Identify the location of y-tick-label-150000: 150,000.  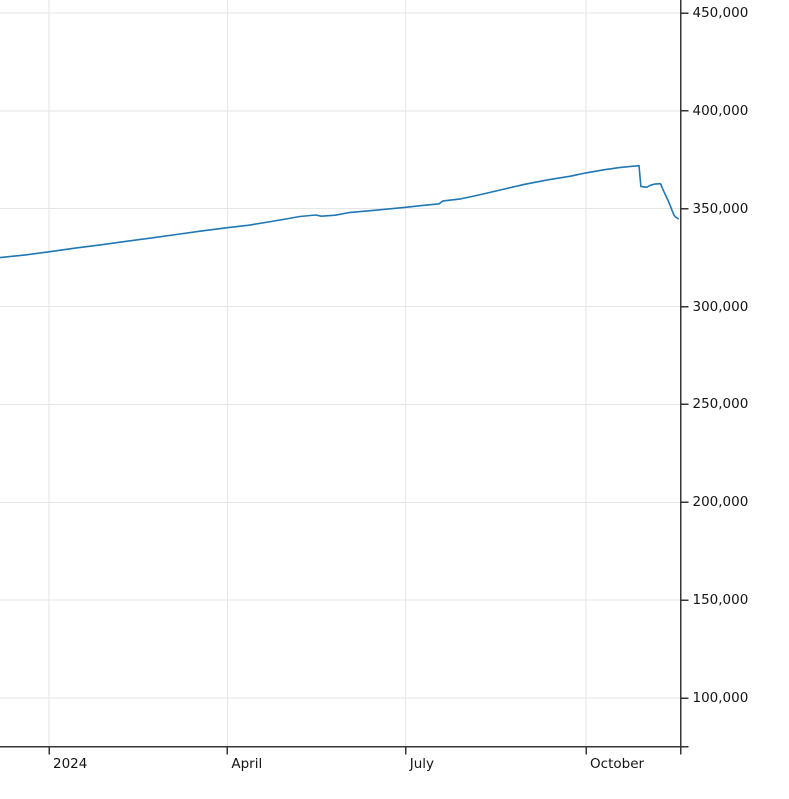
(720, 600).